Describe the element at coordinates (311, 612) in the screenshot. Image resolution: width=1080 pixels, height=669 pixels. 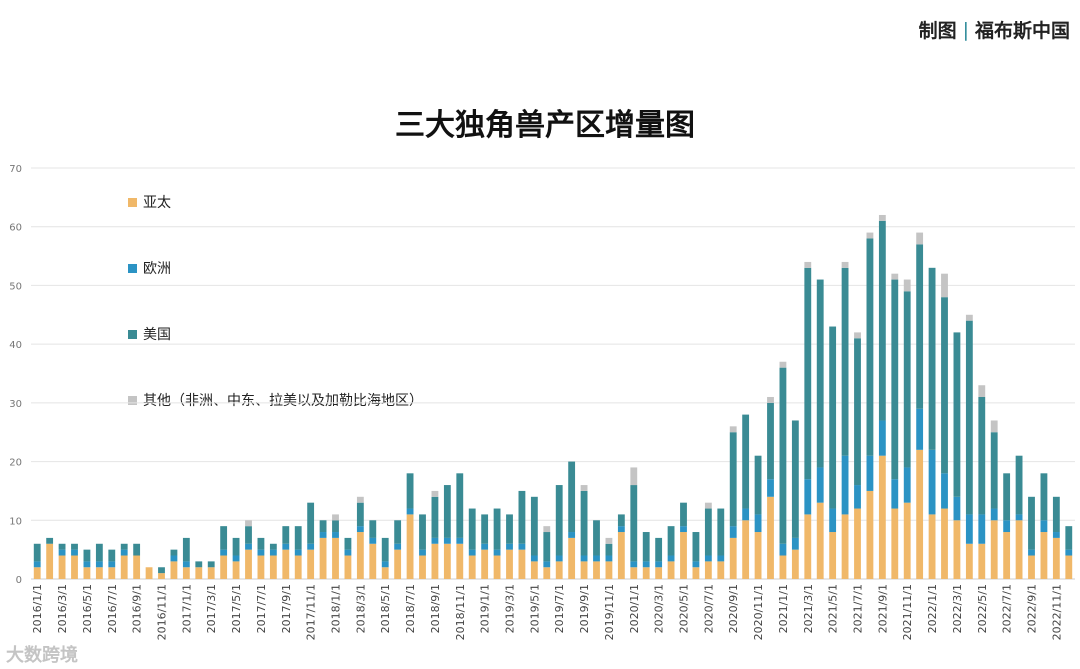
I see `x-tick-label: 2017/11/1` at that location.